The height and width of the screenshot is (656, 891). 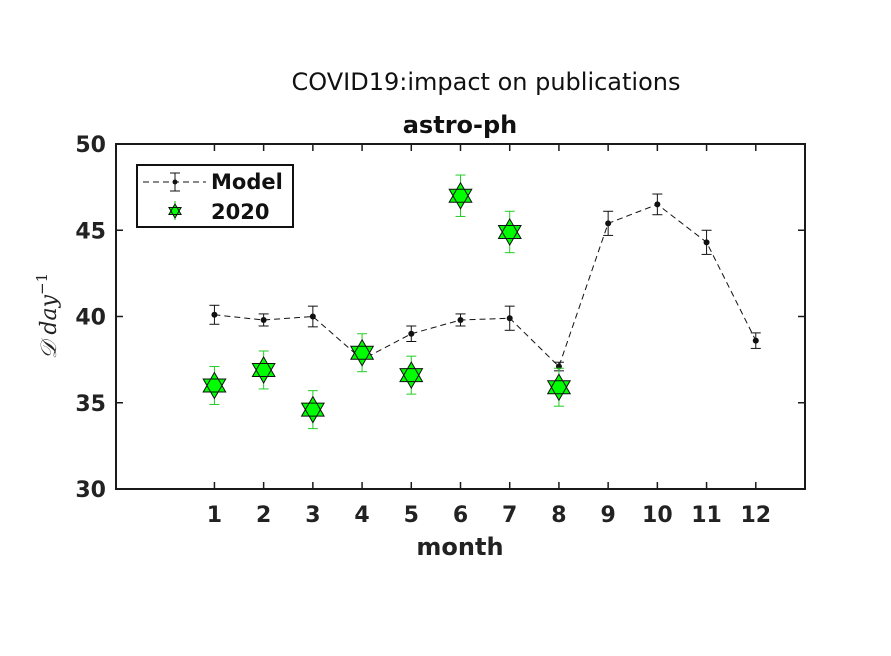 I want to click on y-tick-label: 35, so click(x=90, y=404).